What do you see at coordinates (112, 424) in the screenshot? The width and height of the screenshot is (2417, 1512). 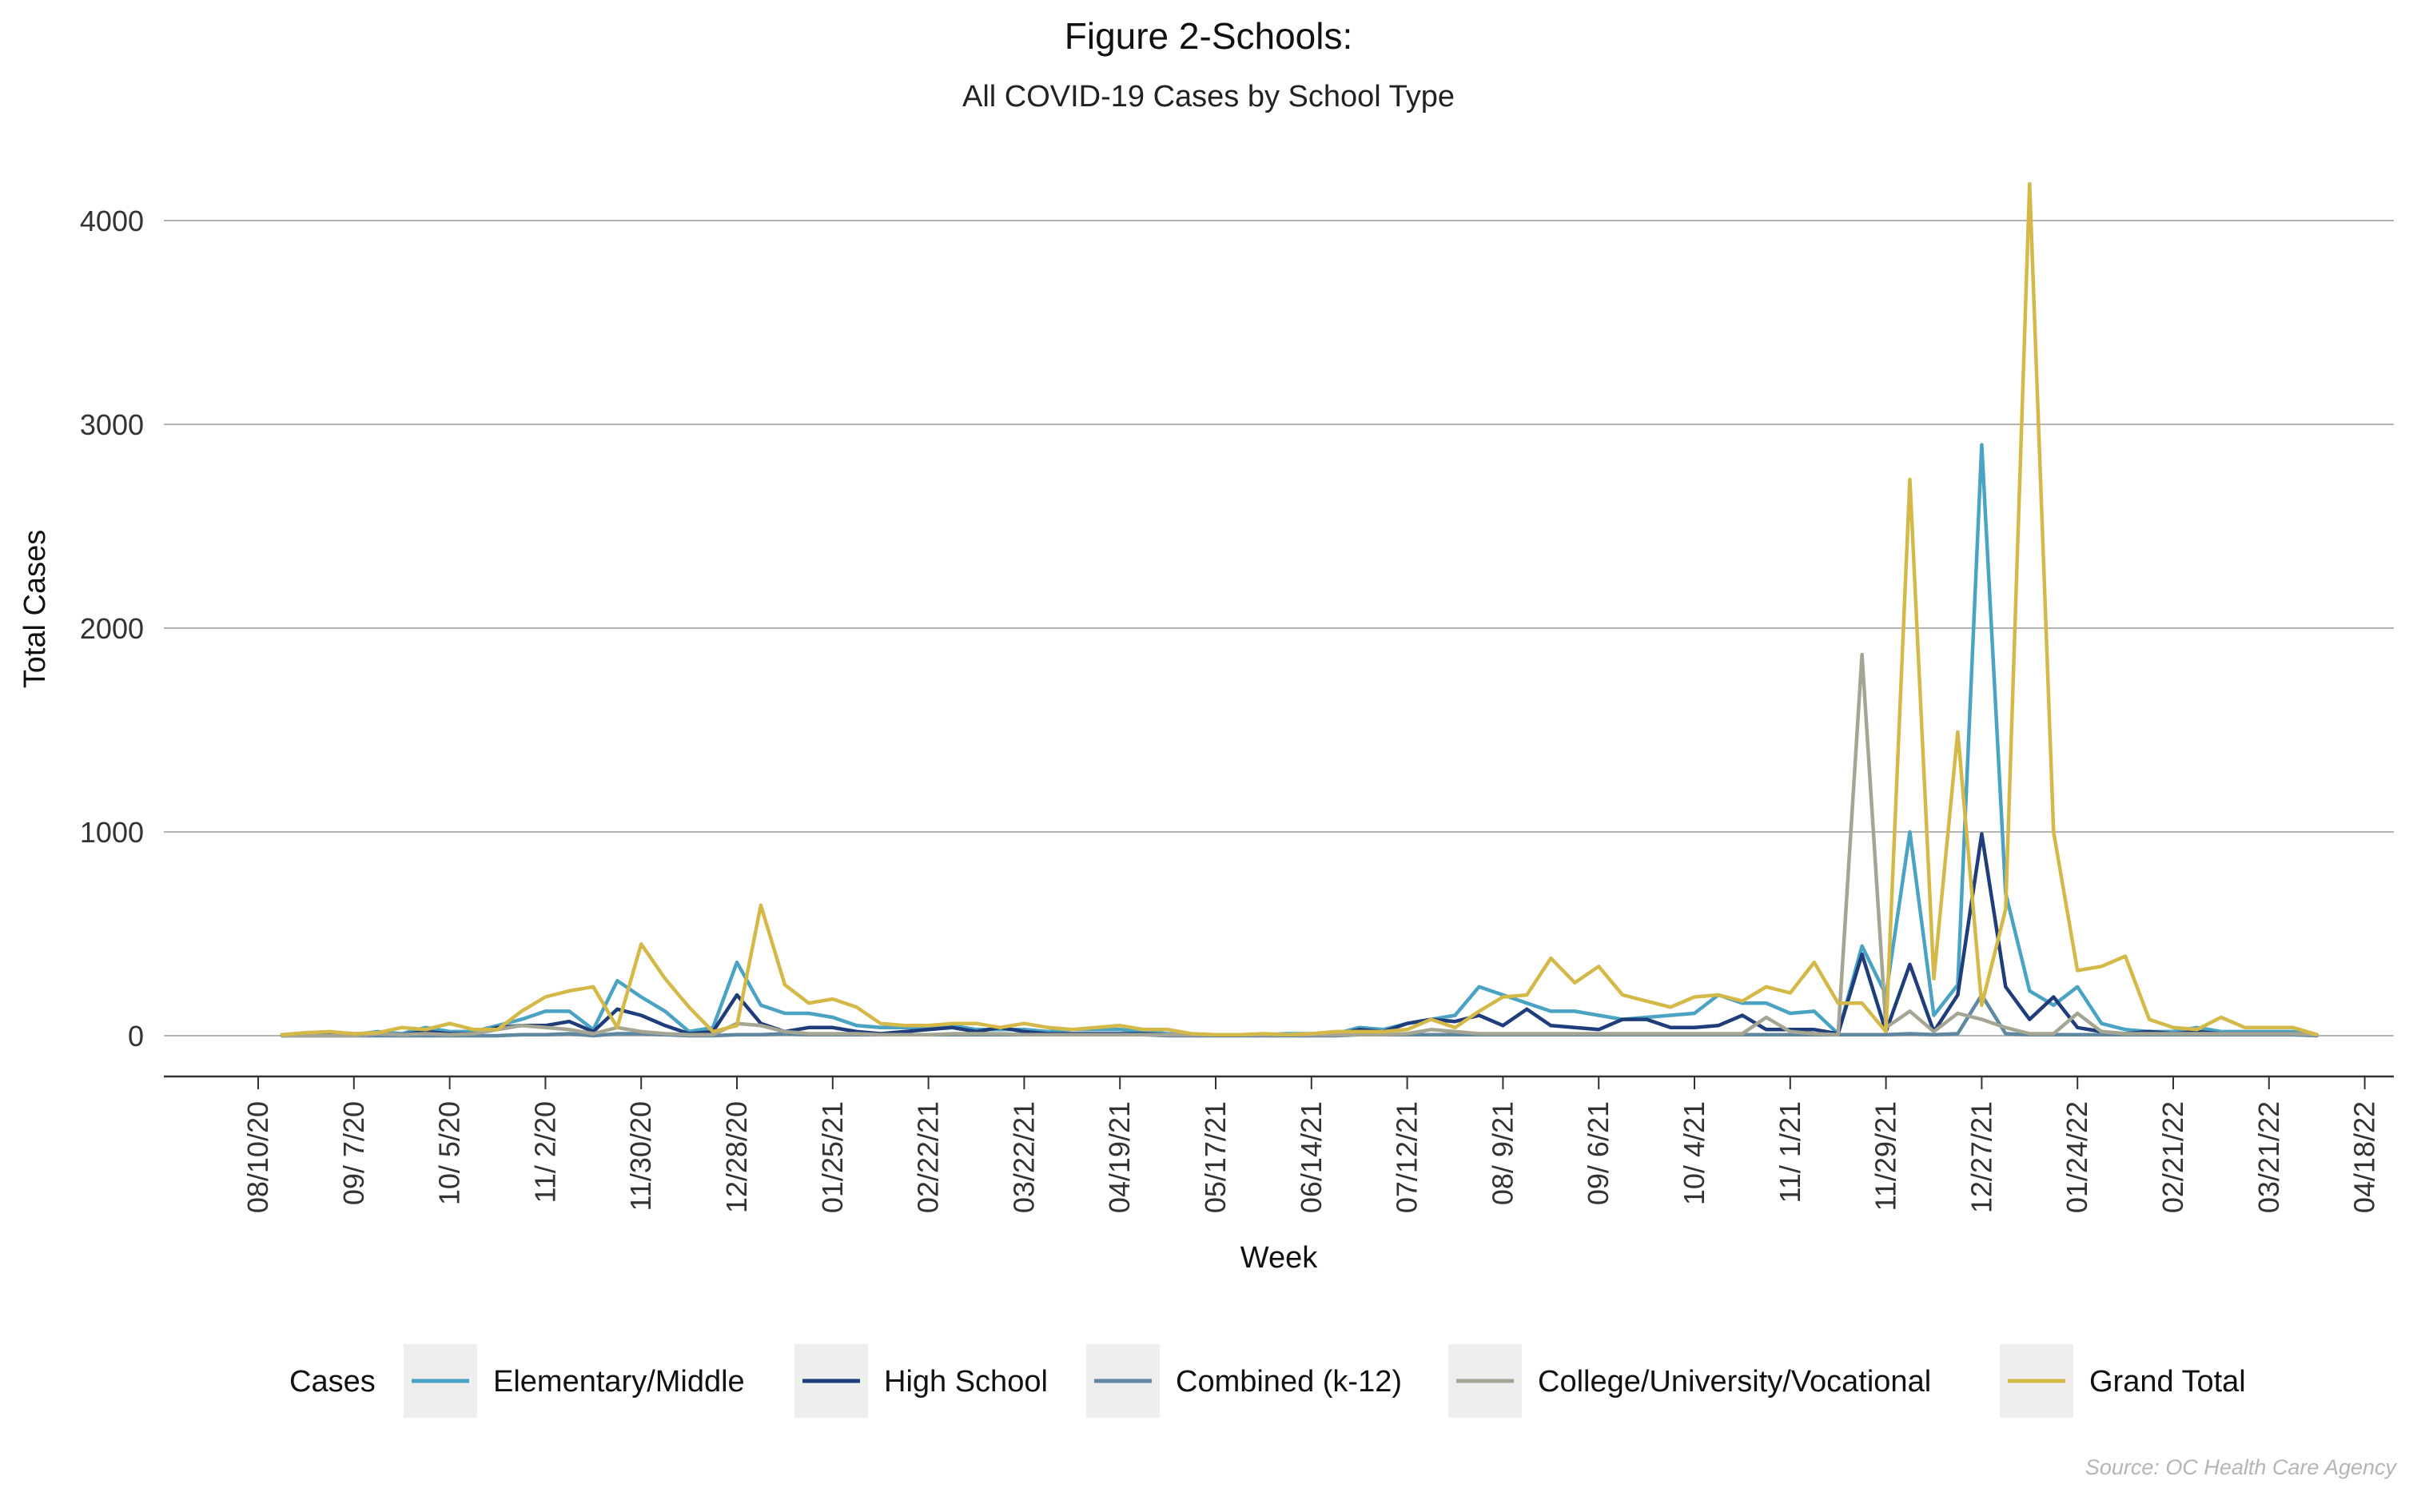 I see `y-tick-label: 3000` at bounding box center [112, 424].